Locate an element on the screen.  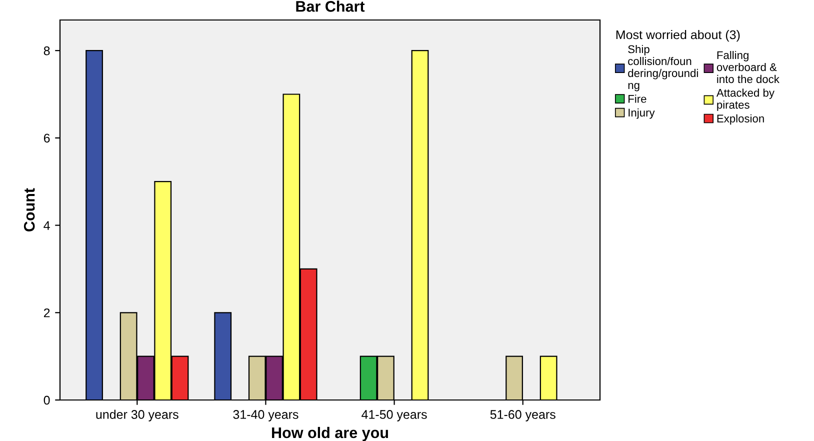
legend-label: Fire is located at coordinates (637, 98).